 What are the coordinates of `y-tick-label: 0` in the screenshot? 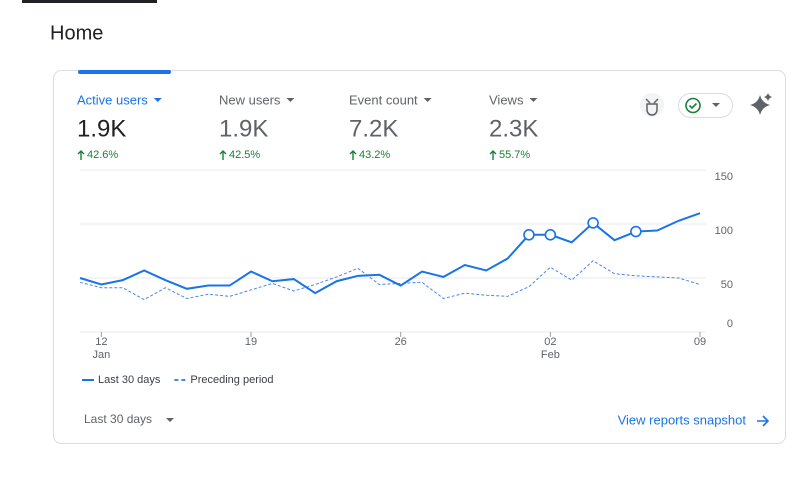 It's located at (730, 324).